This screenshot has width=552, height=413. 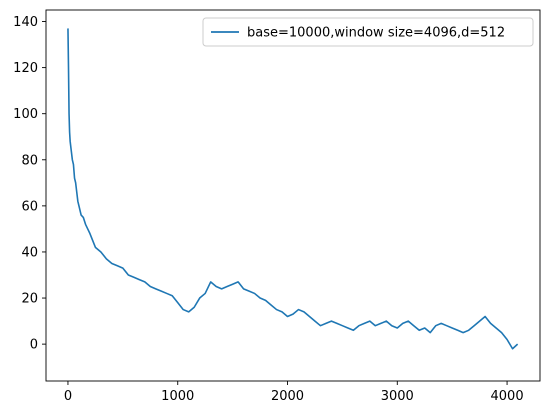 What do you see at coordinates (29, 252) in the screenshot?
I see `y-tick-label: 40` at bounding box center [29, 252].